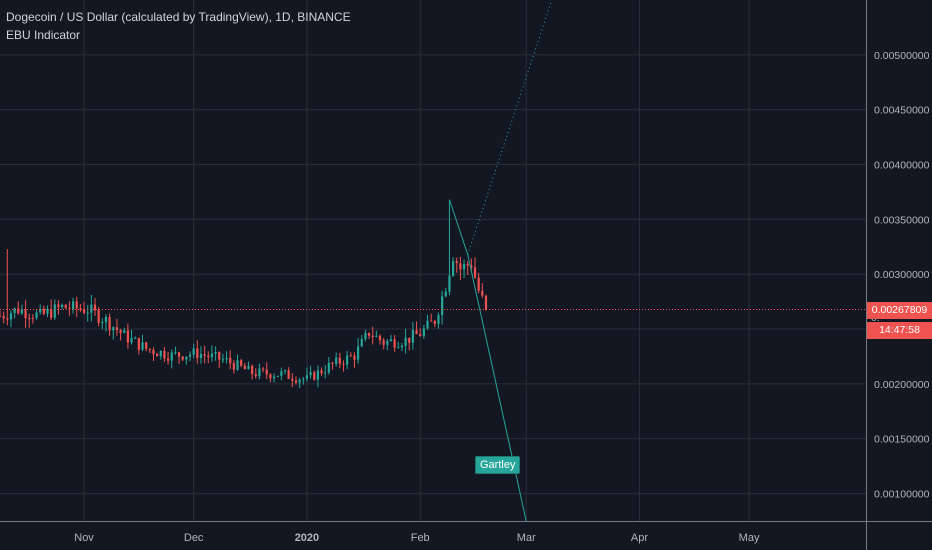 This screenshot has width=932, height=550. What do you see at coordinates (420, 538) in the screenshot?
I see `x-tick-label: Feb` at bounding box center [420, 538].